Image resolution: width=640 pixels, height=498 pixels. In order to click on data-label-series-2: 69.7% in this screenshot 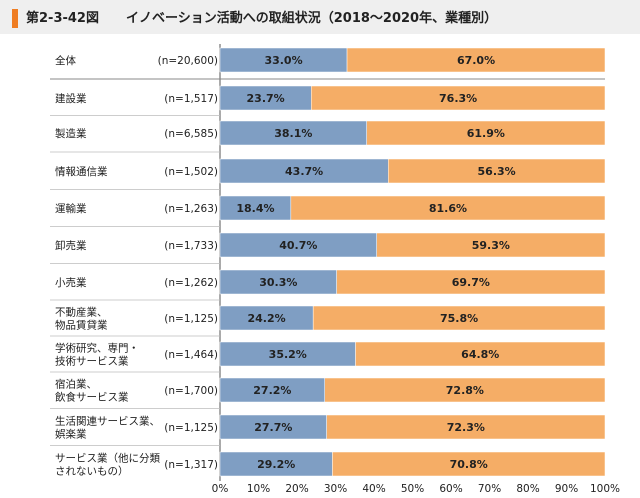, I will do `click(471, 282)`.